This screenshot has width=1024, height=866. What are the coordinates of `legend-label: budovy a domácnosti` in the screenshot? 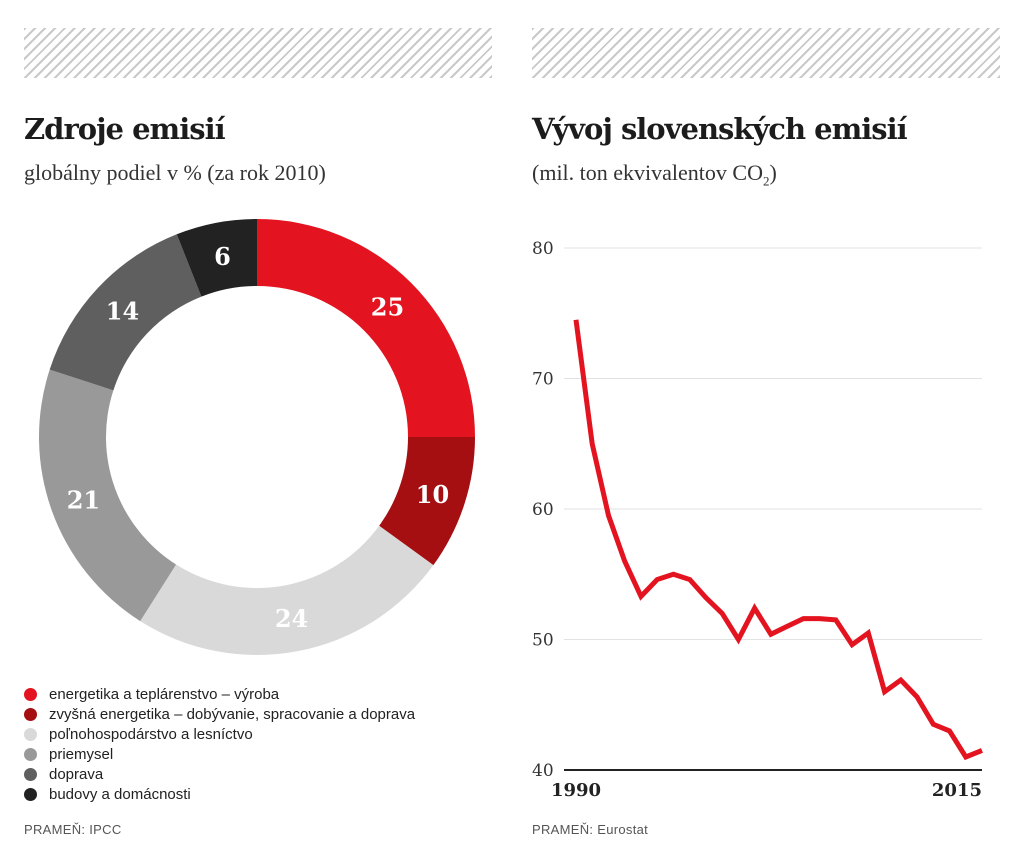 It's located at (120, 794).